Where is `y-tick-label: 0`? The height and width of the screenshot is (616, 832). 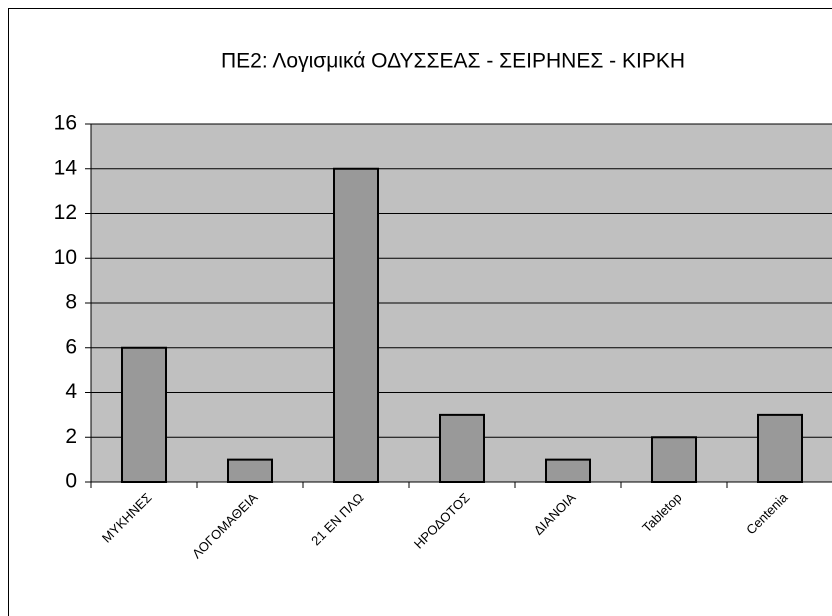
y-tick-label: 0 is located at coordinates (71, 481).